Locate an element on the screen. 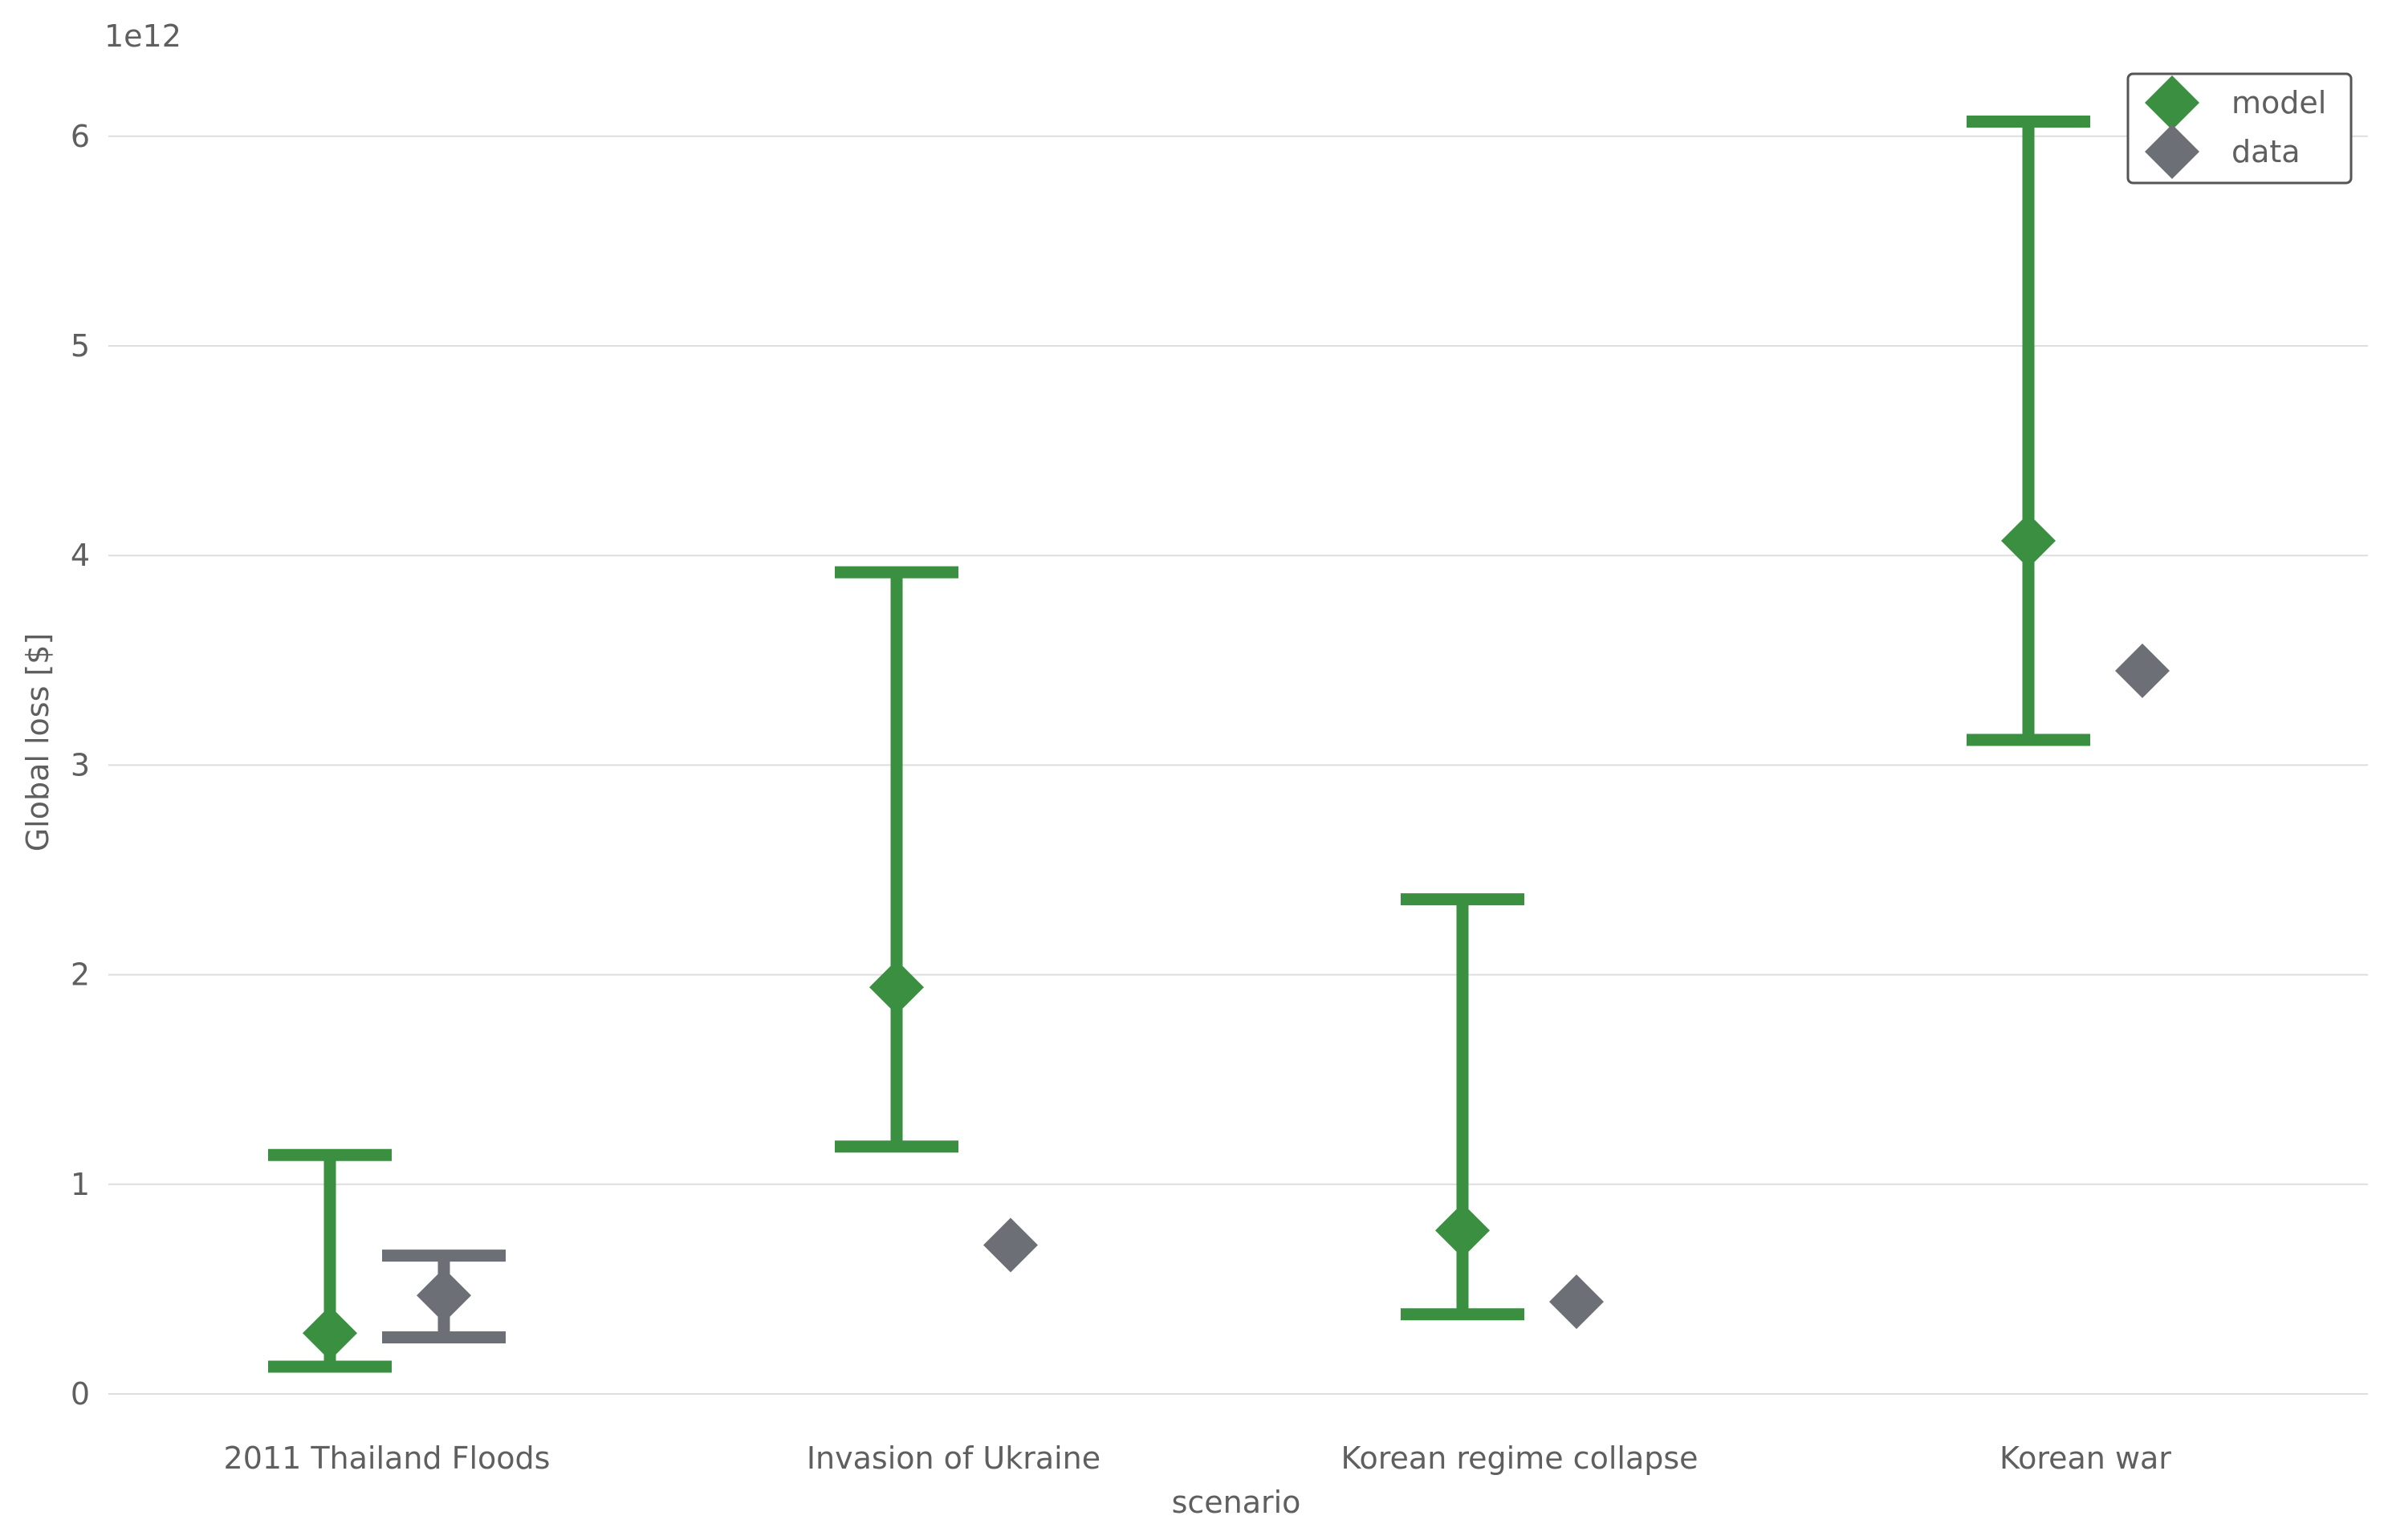  y-tick-label: 2 is located at coordinates (80, 975).